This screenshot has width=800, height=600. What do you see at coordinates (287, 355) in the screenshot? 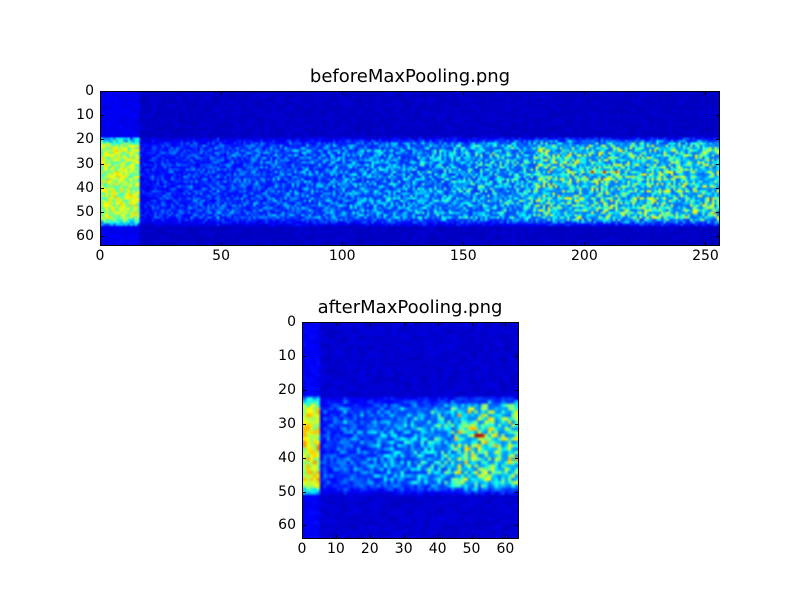
I see `y-tick-label-after: 10` at bounding box center [287, 355].